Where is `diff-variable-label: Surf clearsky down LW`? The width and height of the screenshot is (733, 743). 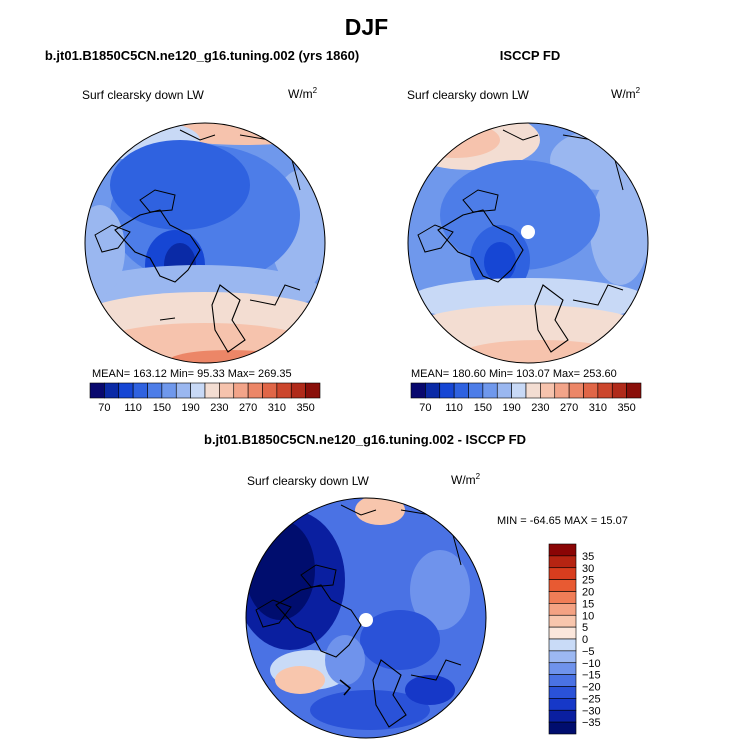 diff-variable-label: Surf clearsky down LW is located at coordinates (308, 481).